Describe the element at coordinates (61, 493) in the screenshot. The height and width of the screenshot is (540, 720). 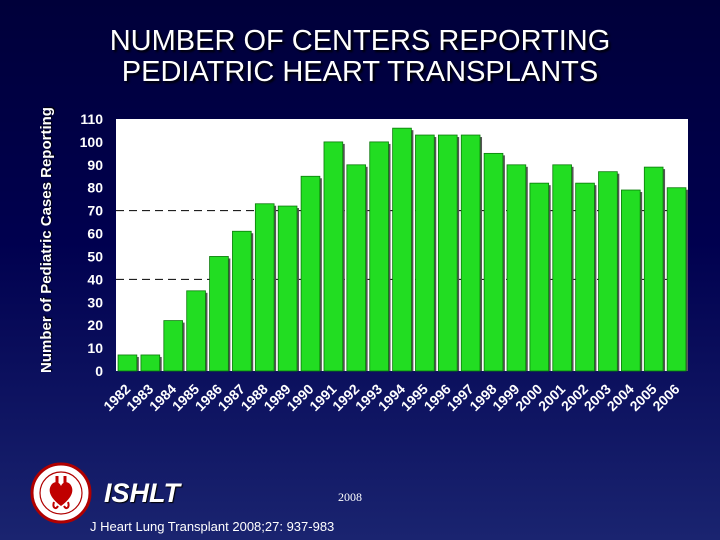
I see `ishlt-logo-icon` at that location.